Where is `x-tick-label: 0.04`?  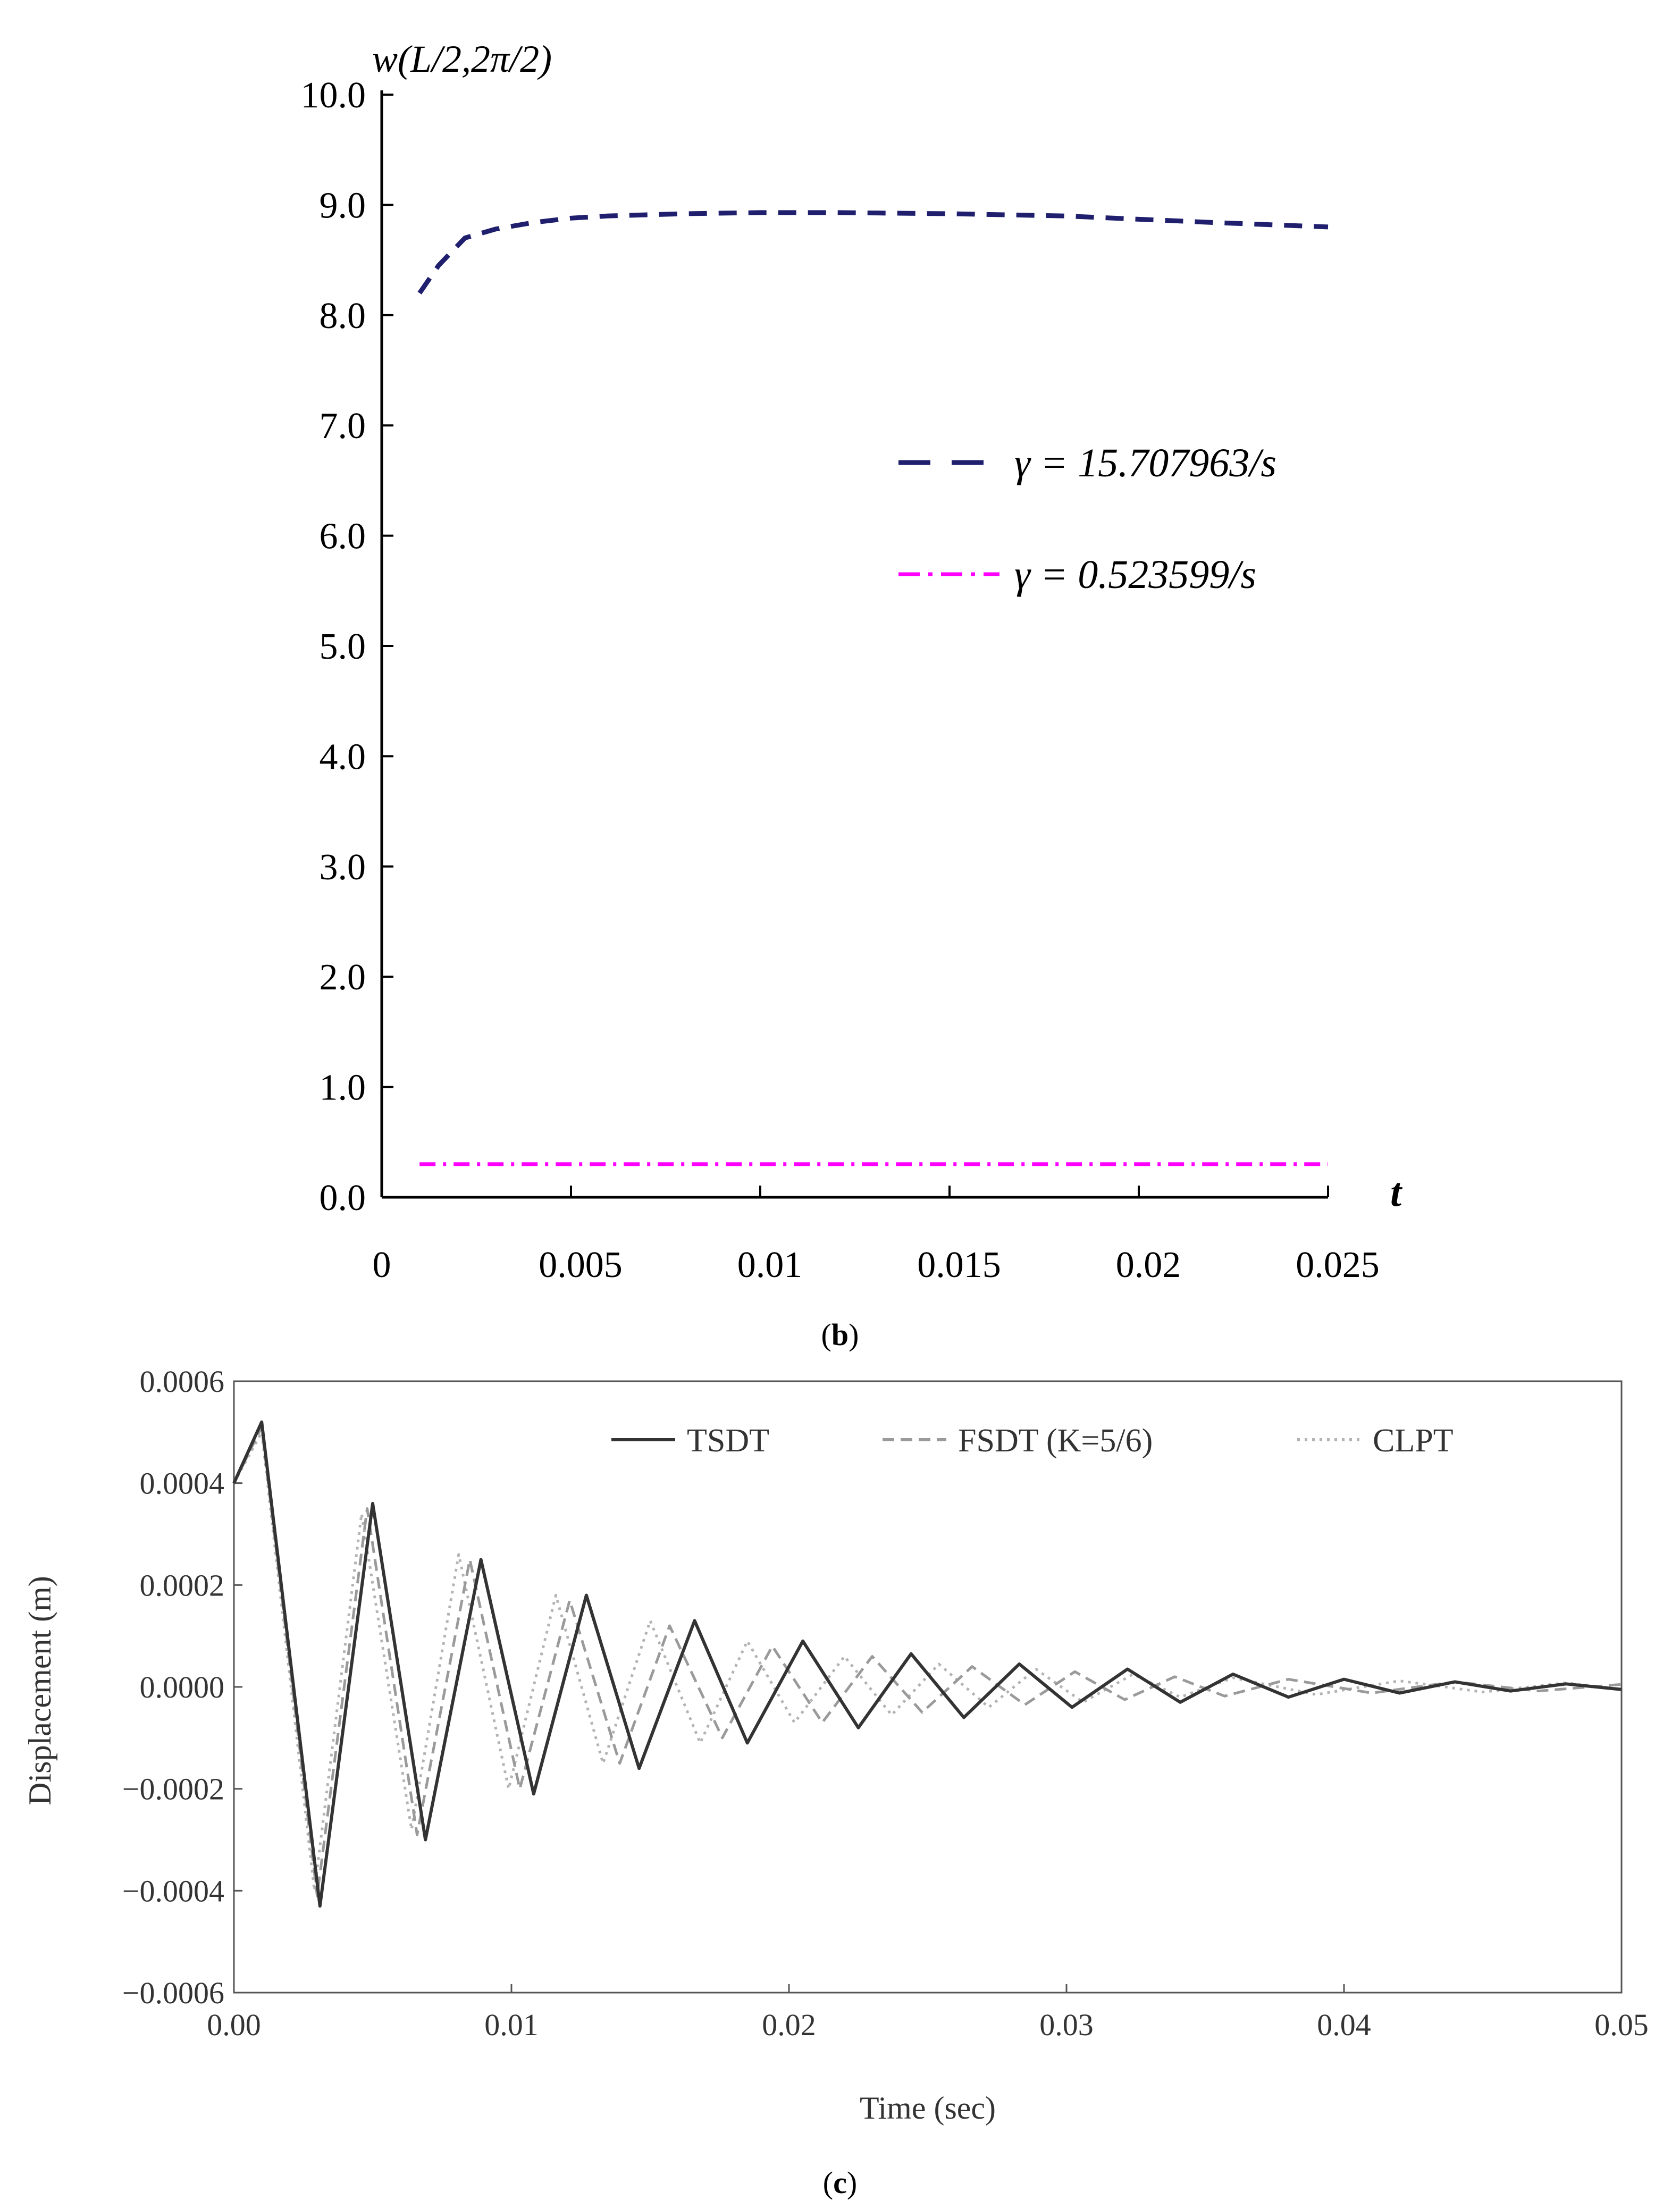
x-tick-label: 0.04 is located at coordinates (1344, 2025).